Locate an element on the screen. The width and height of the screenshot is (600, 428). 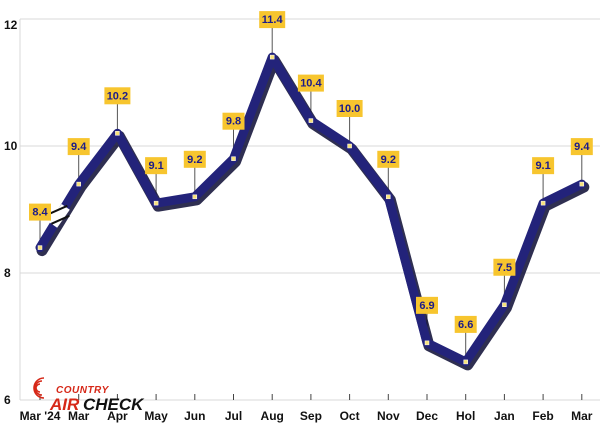
x-tick-label: Feb is located at coordinates (542, 416).